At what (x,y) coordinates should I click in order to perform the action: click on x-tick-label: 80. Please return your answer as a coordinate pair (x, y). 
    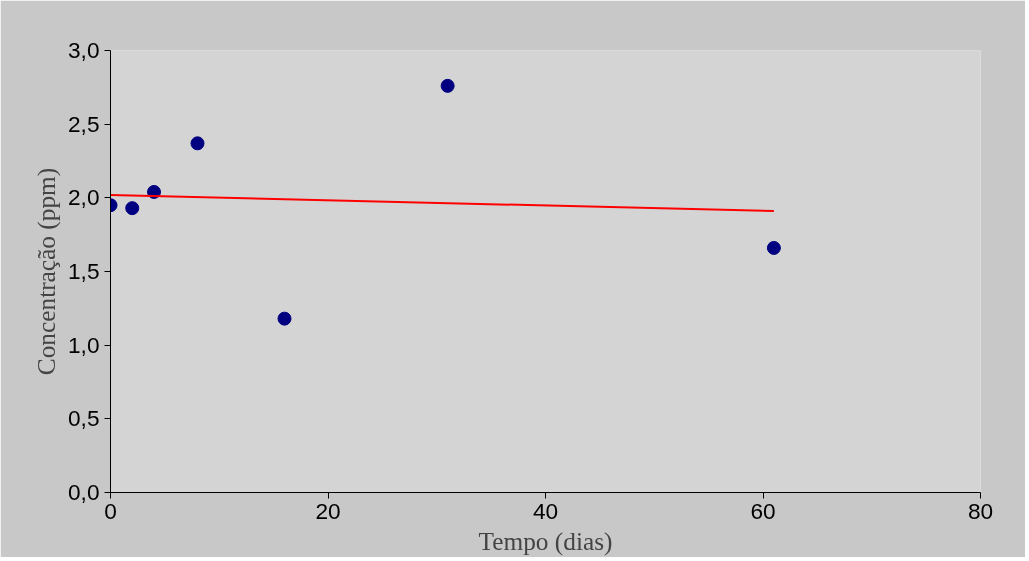
    Looking at the image, I should click on (980, 510).